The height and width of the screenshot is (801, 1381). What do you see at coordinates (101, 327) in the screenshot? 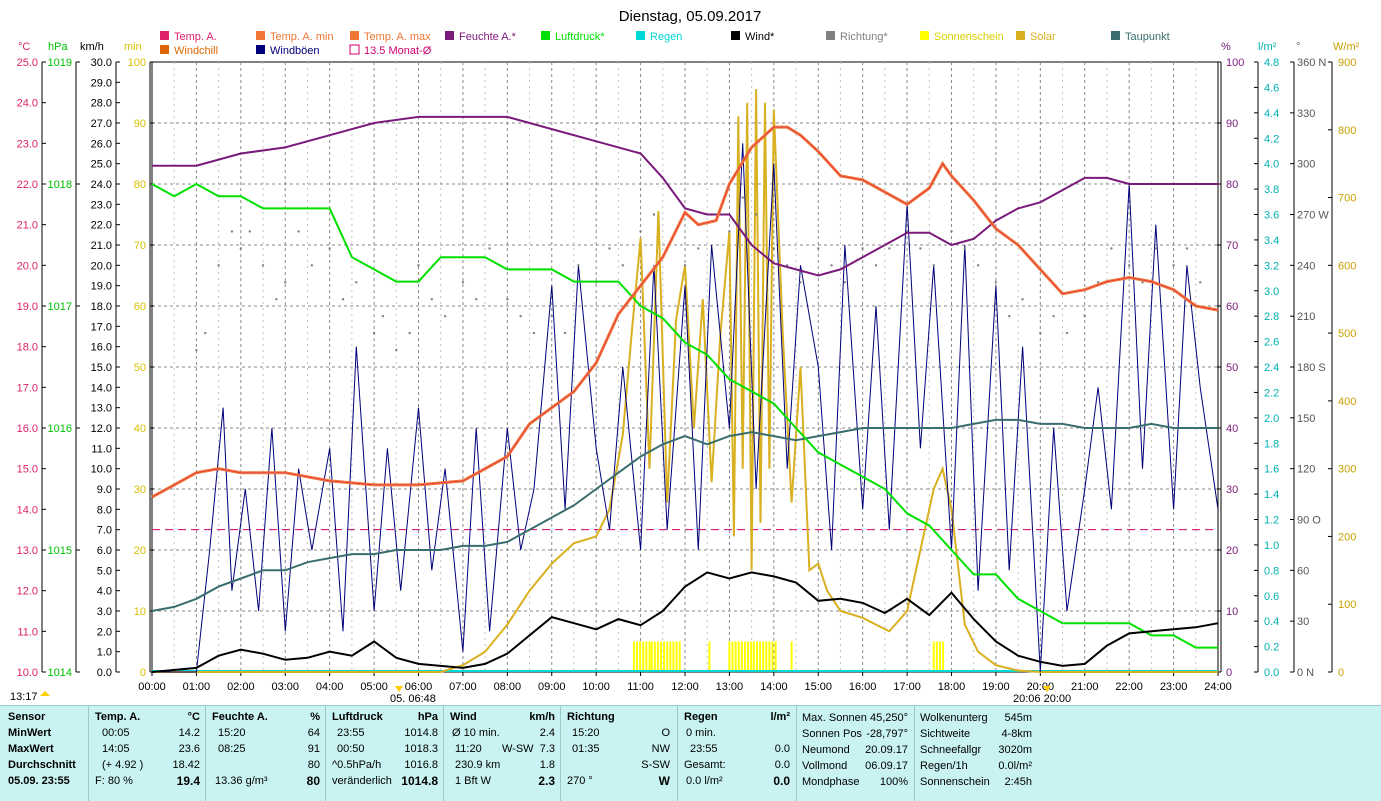
I see `axis-tick-label: 17.0` at bounding box center [101, 327].